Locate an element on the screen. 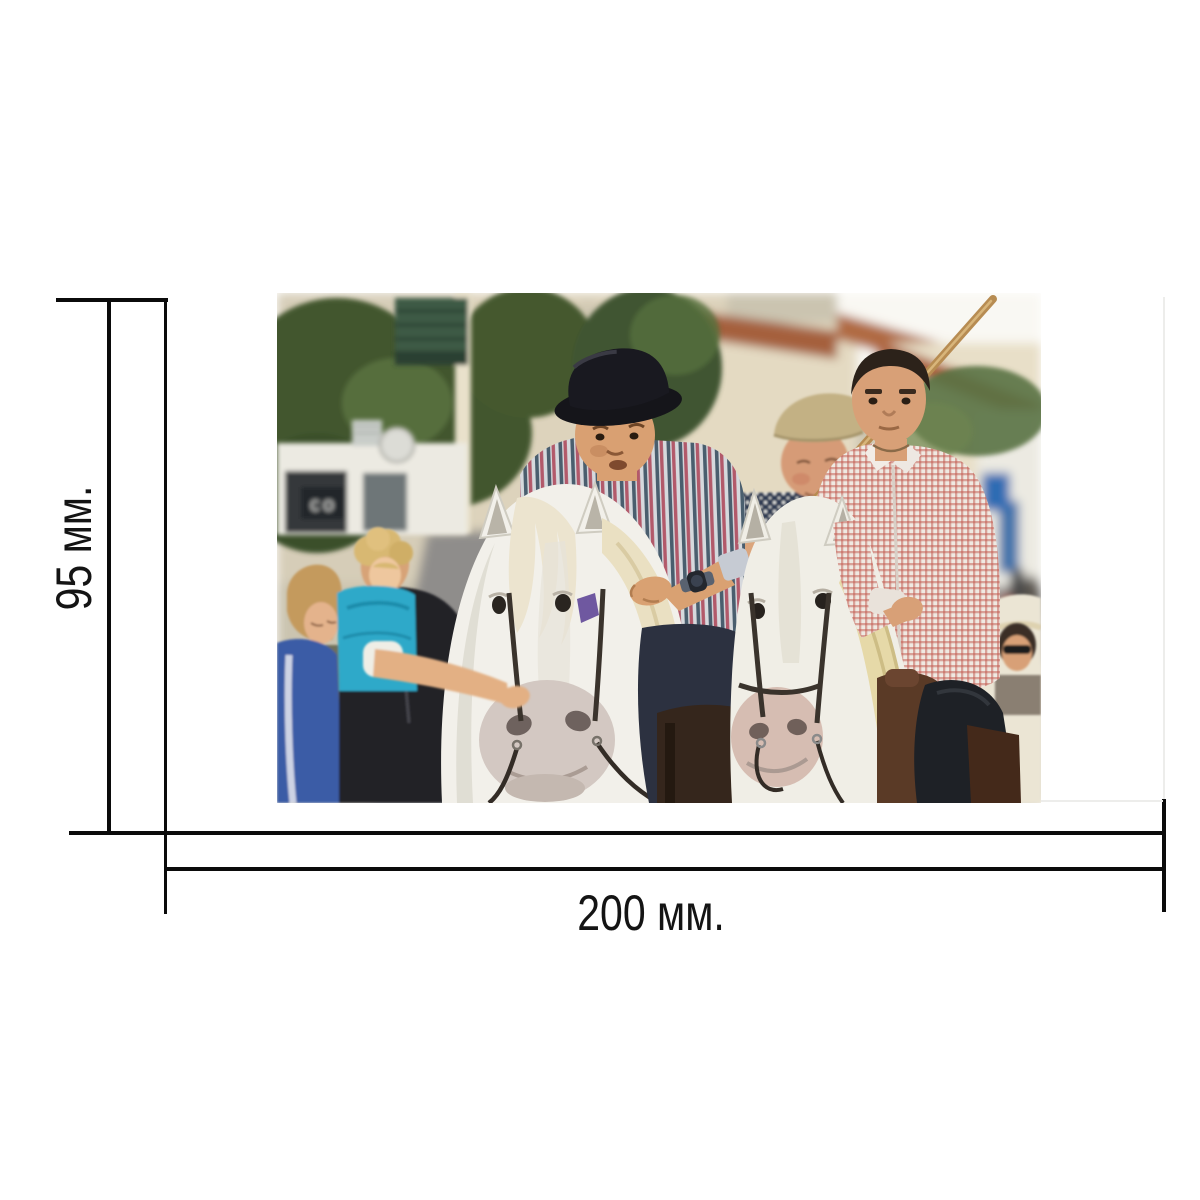  bystander-sunglasses is located at coordinates (1018, 669).